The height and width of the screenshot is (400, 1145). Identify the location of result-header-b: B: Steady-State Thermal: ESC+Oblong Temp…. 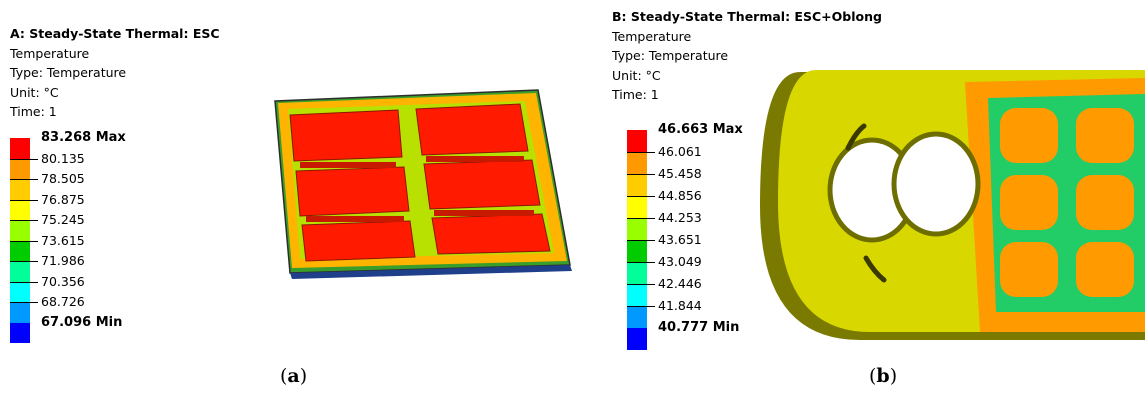
(747, 56).